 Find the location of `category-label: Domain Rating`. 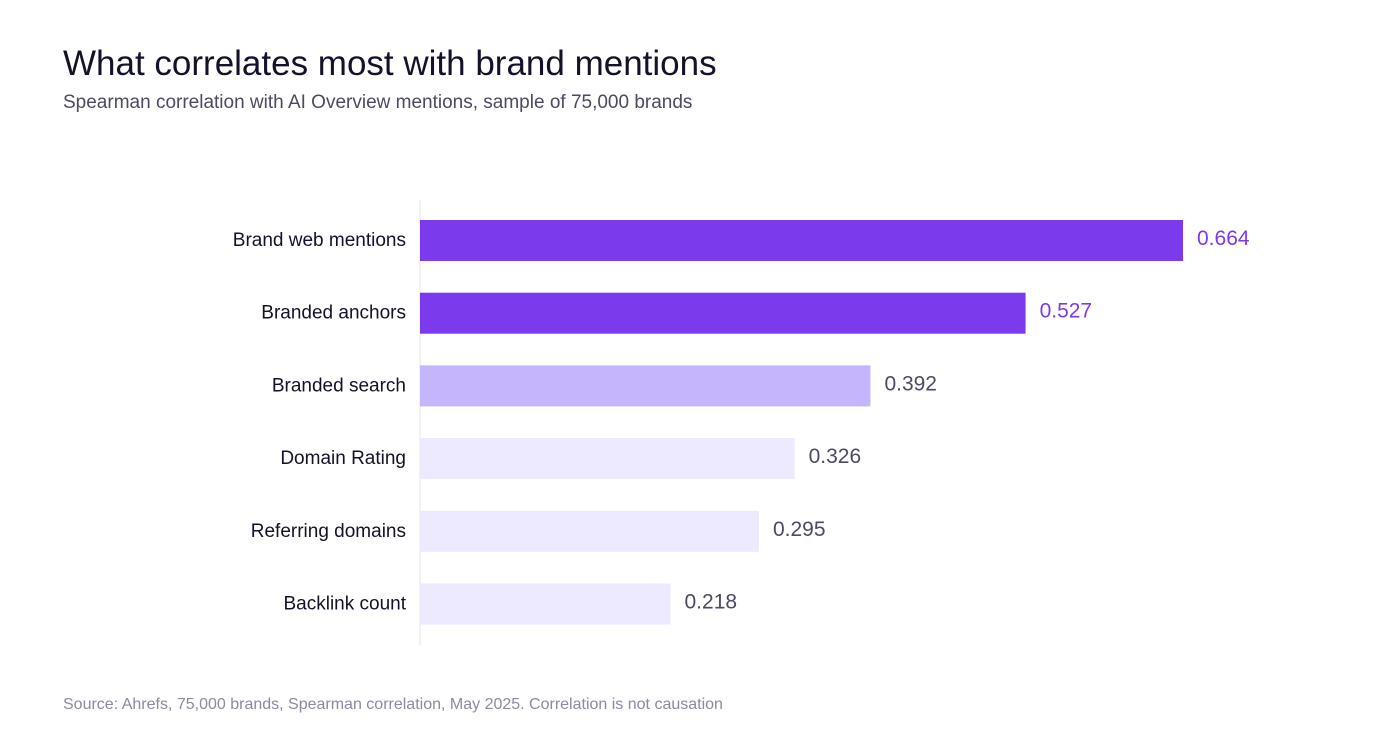

category-label: Domain Rating is located at coordinates (343, 458).